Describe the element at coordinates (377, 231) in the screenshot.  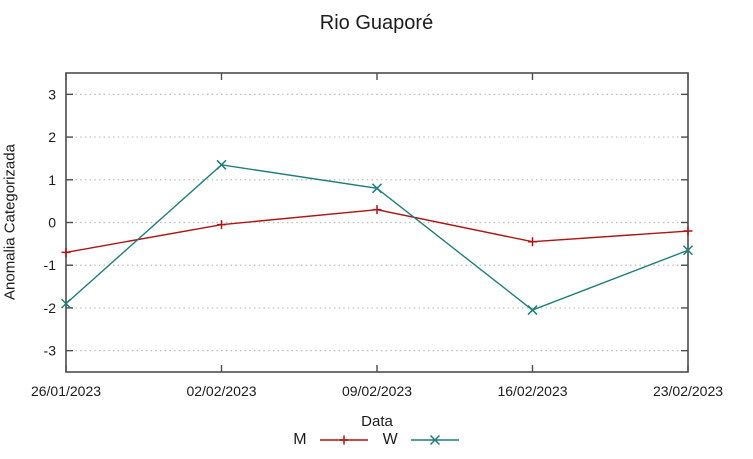
I see `series-M-line` at that location.